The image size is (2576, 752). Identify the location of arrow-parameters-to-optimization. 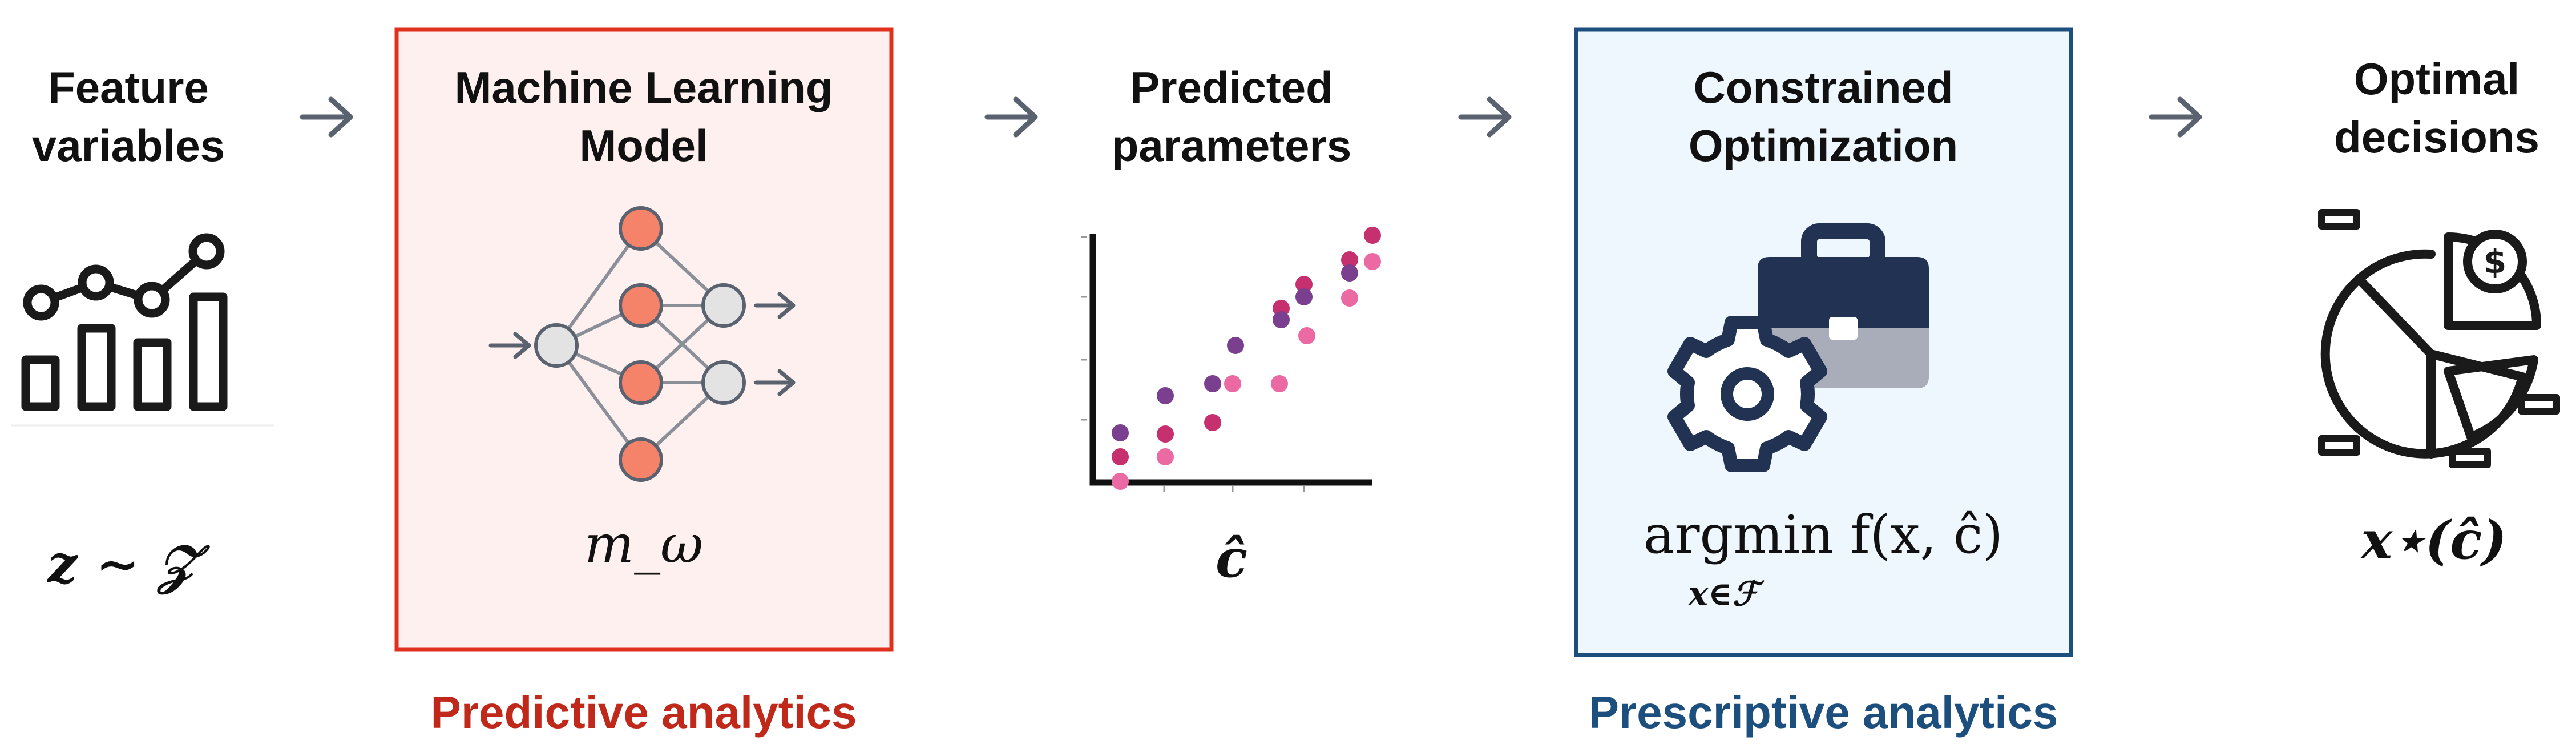
(1485, 117).